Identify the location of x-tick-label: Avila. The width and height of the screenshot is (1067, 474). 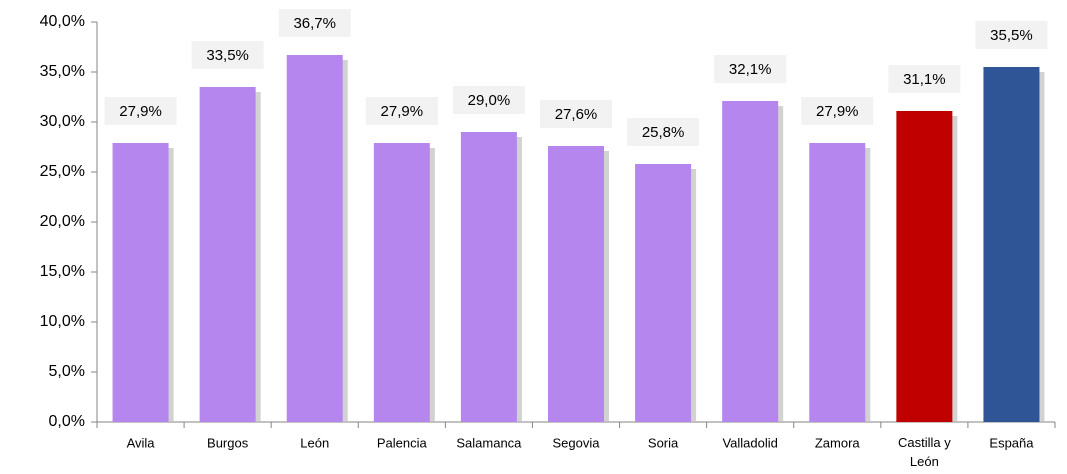
(141, 442).